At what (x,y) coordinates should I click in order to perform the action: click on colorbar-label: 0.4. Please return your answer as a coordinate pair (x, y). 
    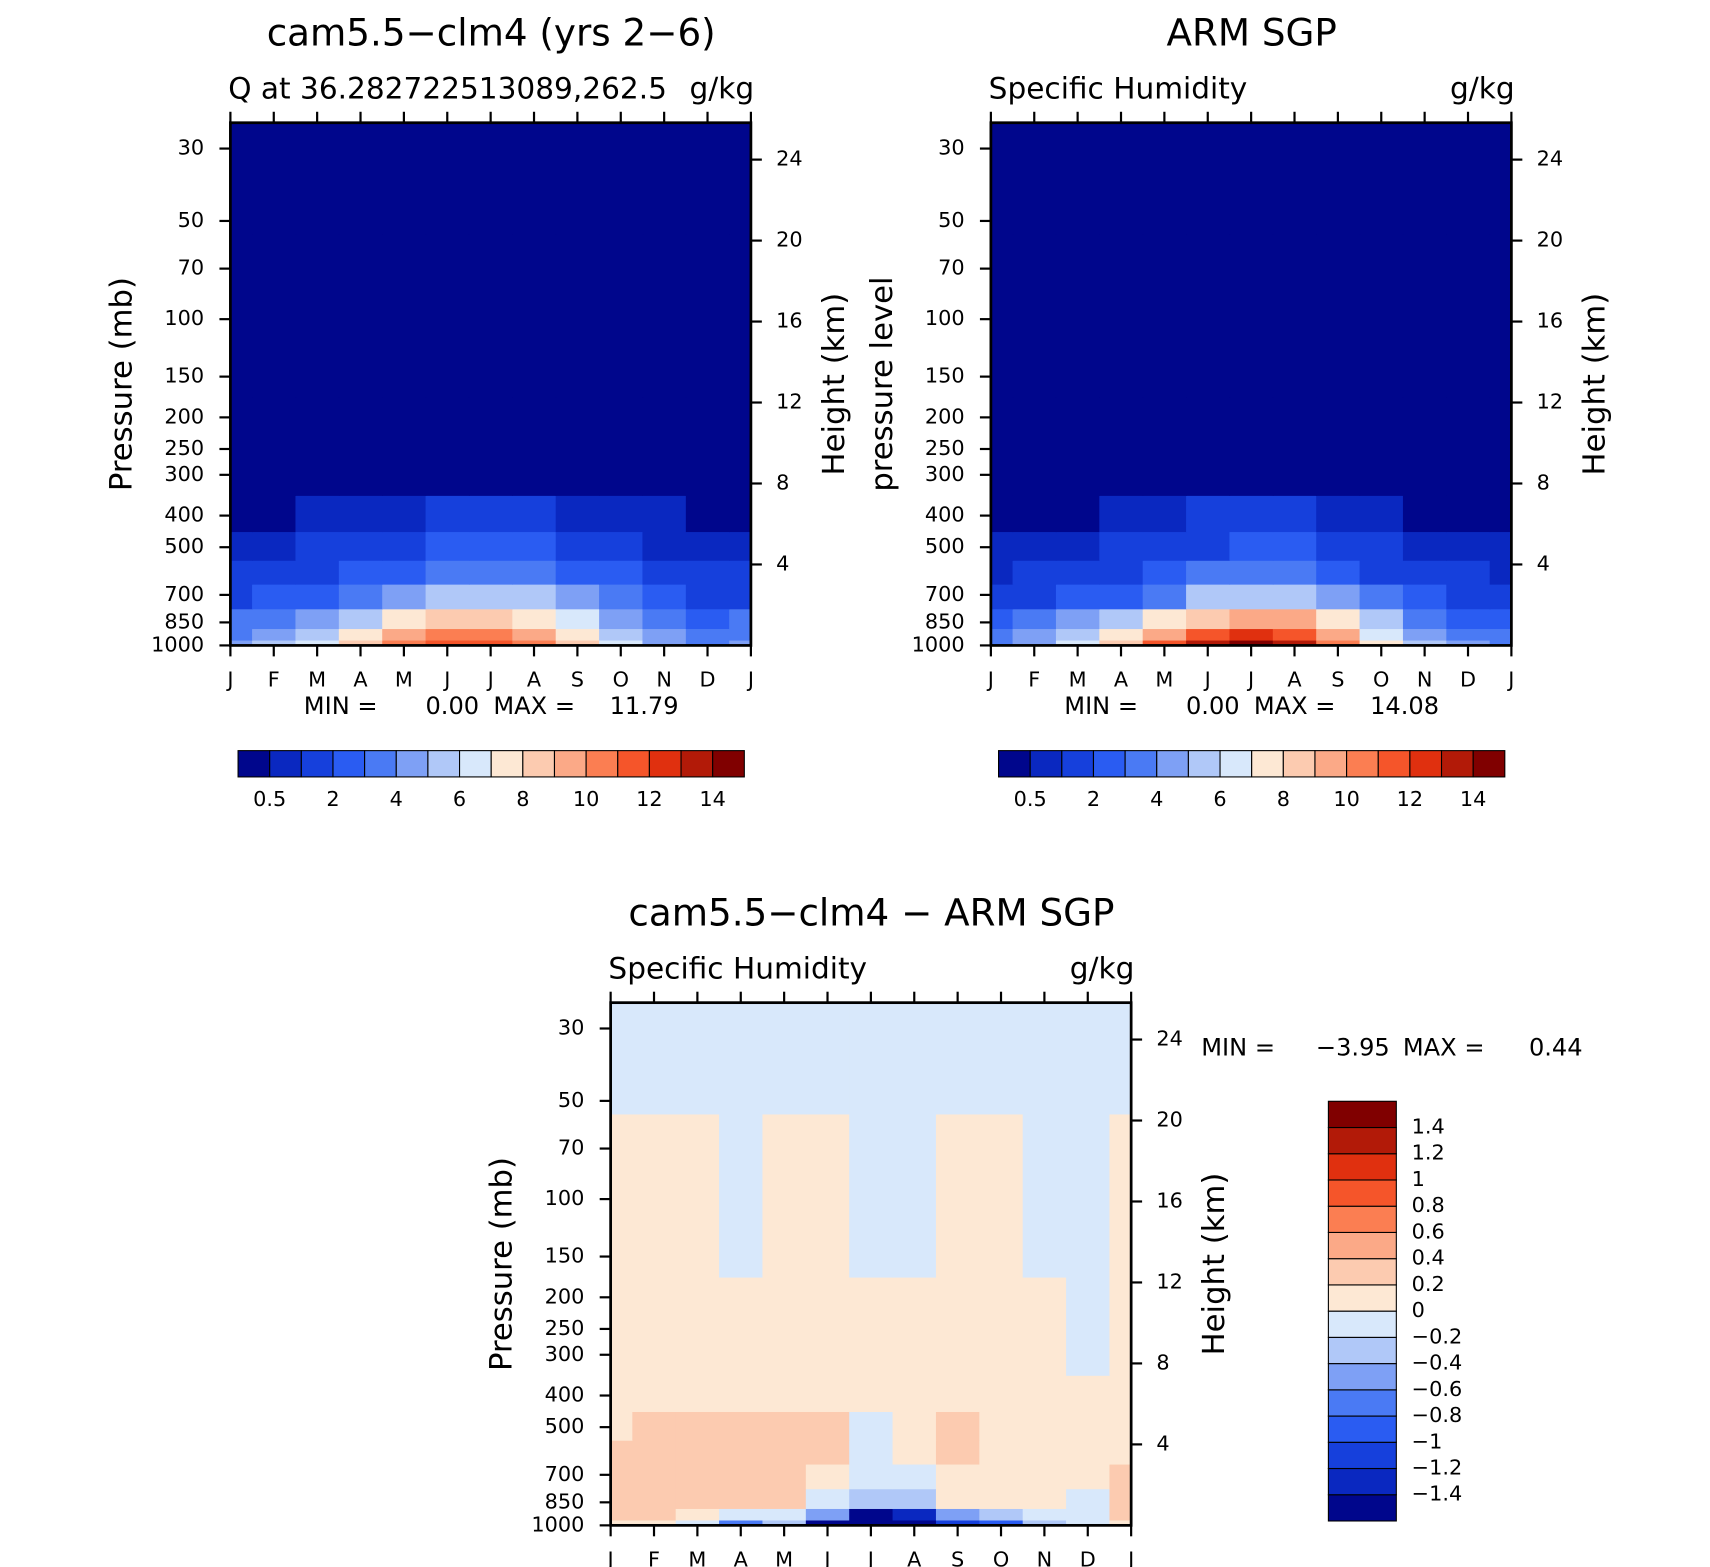
    Looking at the image, I should click on (1428, 1258).